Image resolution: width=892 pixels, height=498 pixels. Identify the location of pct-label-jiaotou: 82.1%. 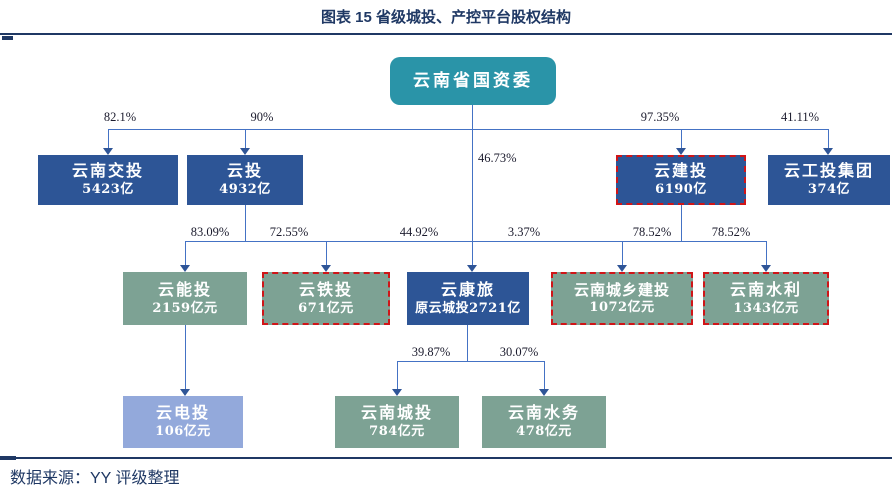
(120, 117).